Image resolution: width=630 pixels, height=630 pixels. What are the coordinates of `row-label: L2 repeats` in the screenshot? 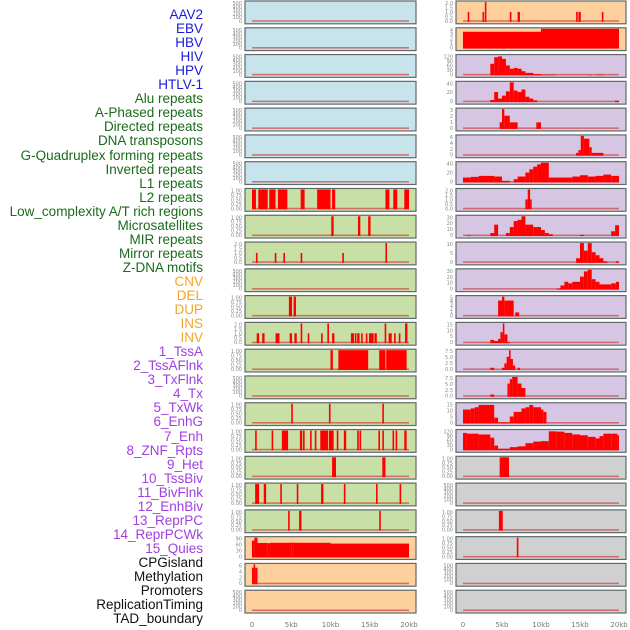 It's located at (171, 197).